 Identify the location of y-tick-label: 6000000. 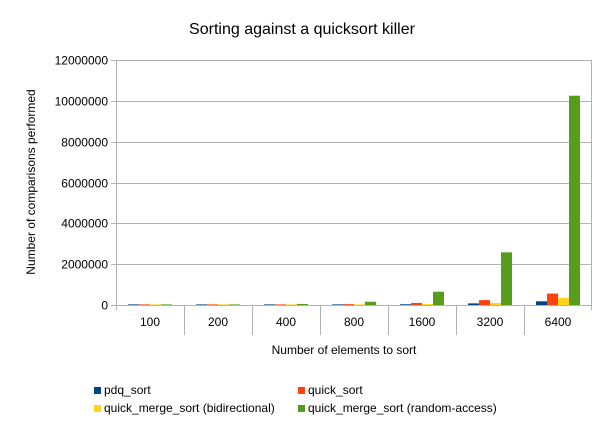
(84, 184).